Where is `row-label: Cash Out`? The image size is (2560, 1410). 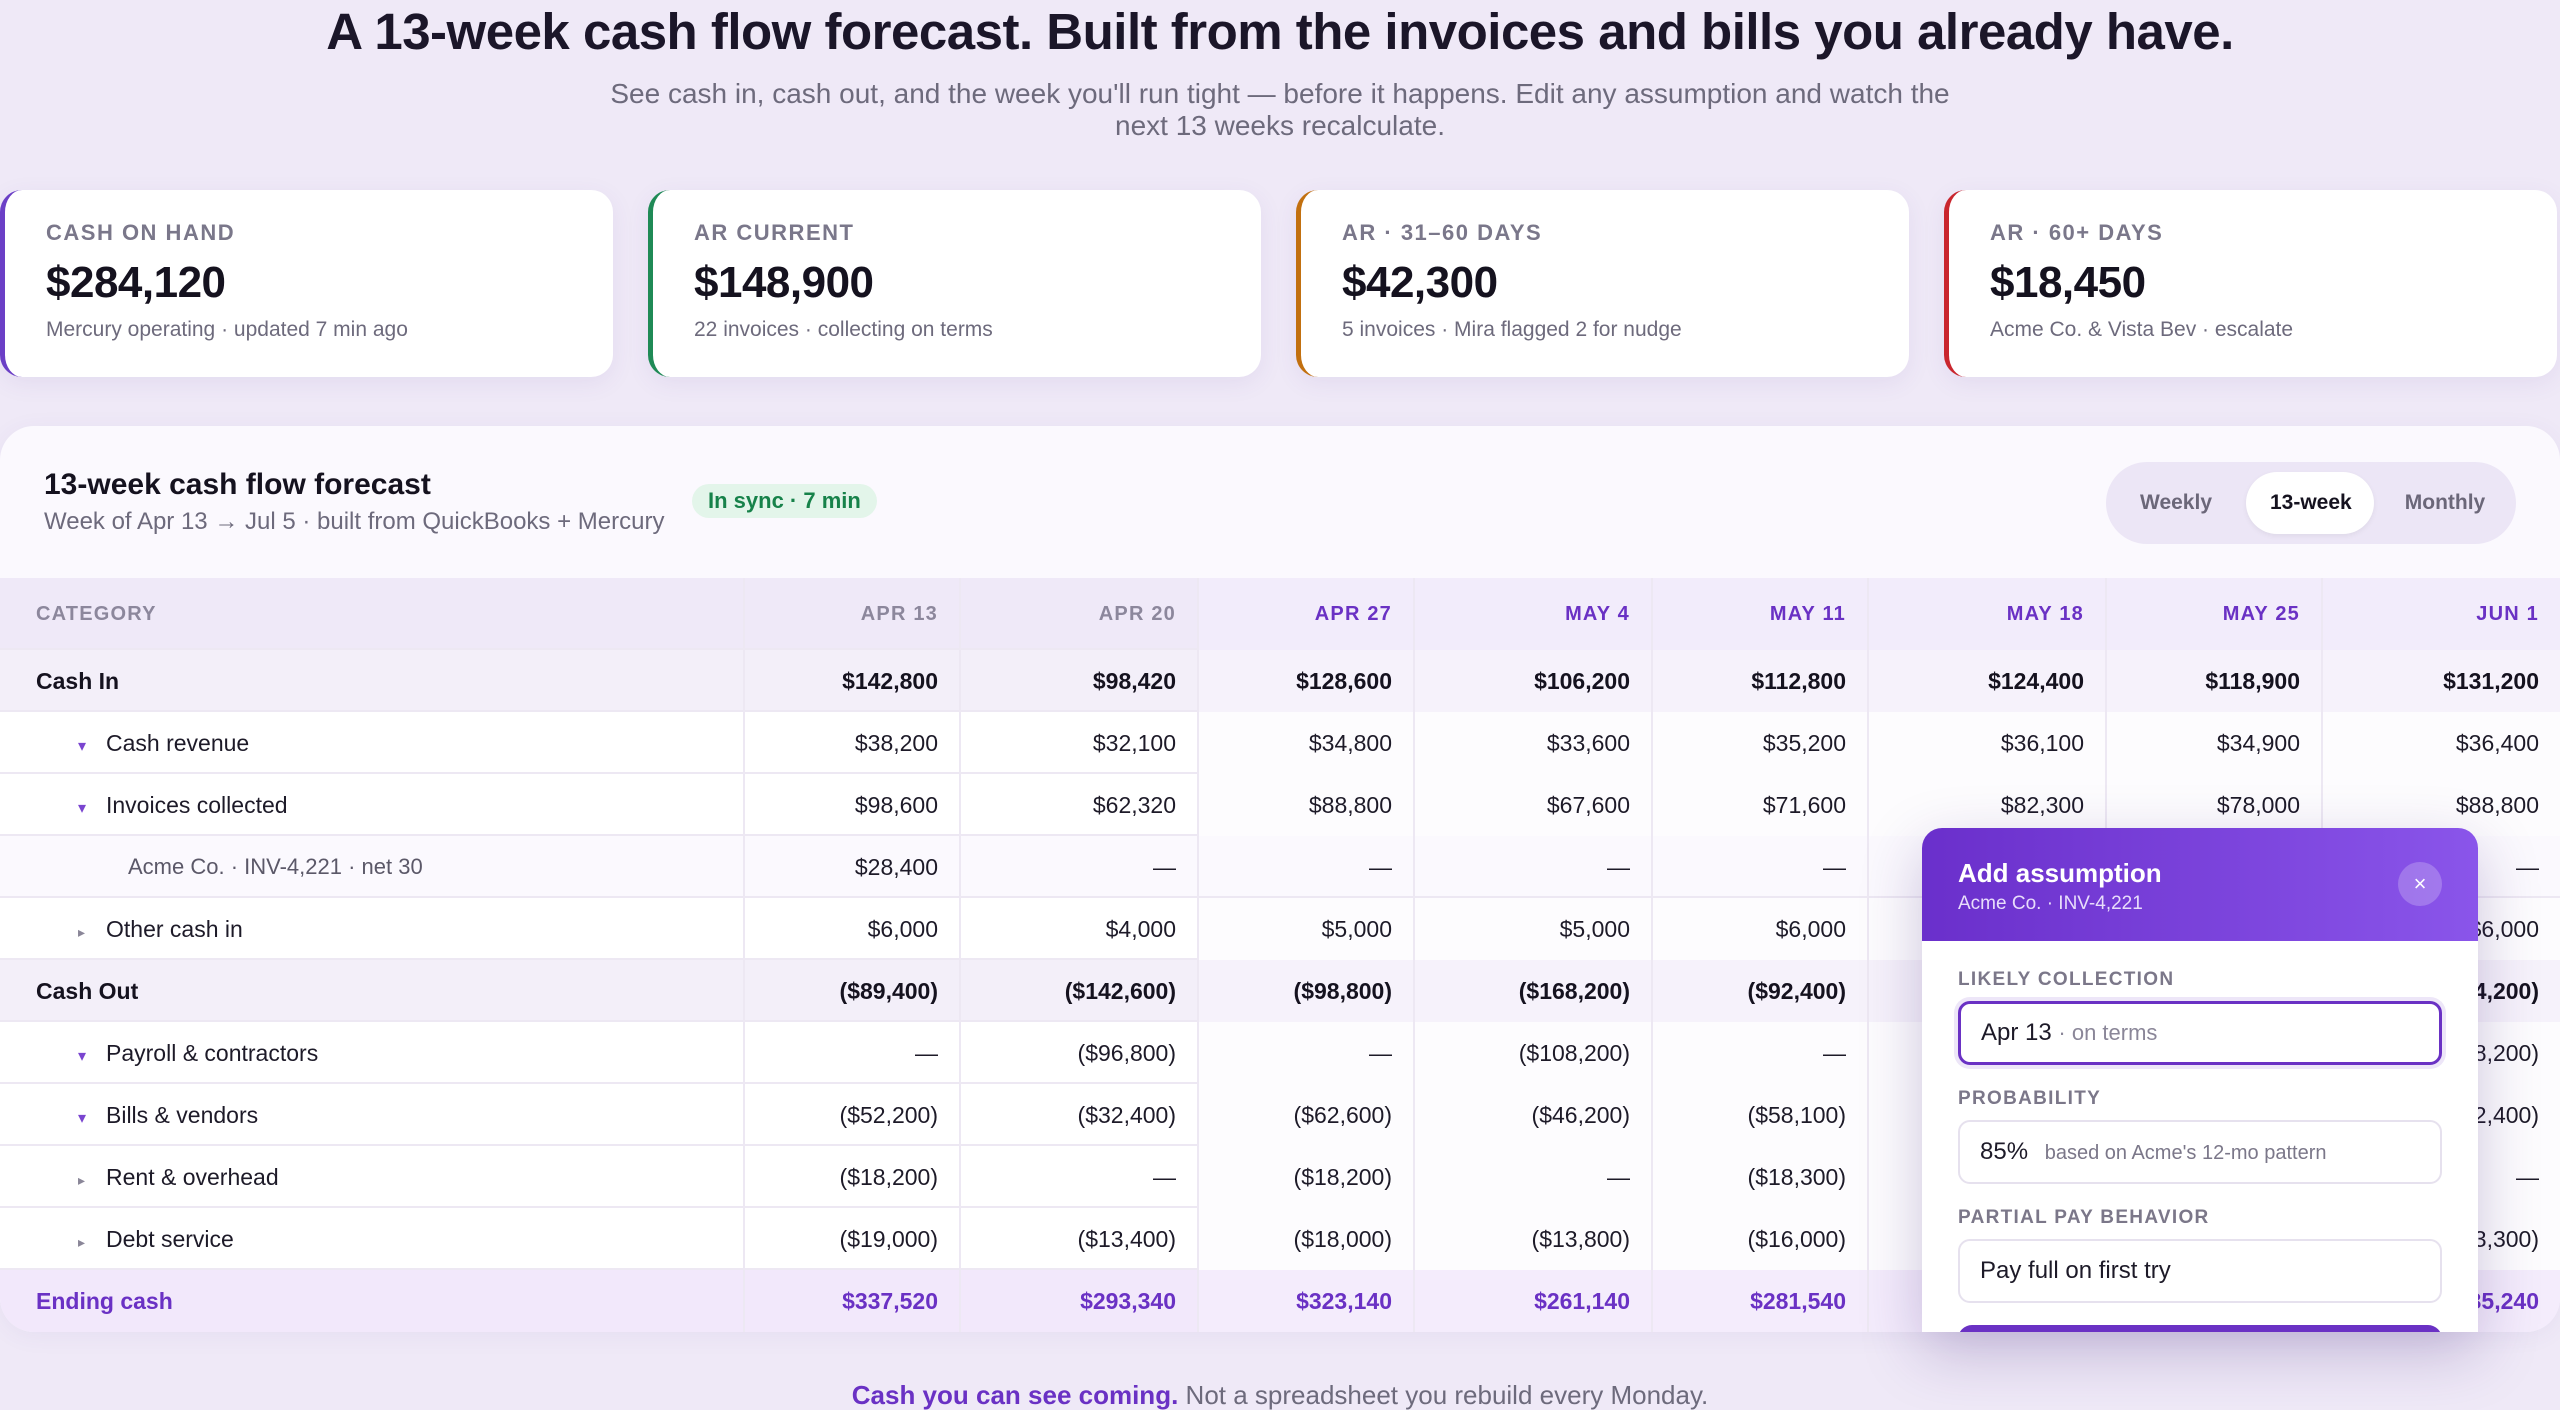
row-label: Cash Out is located at coordinates (87, 991).